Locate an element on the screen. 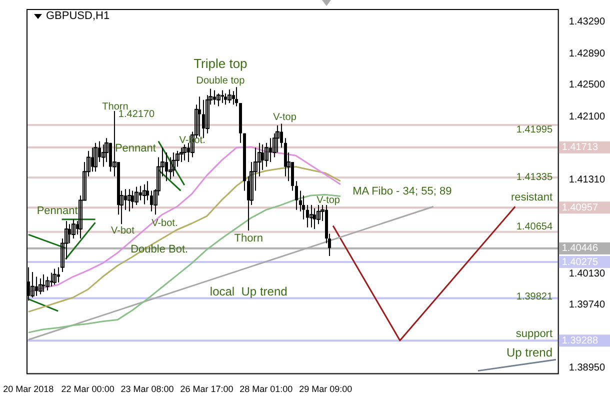 This screenshot has width=610, height=400. annotation: resistant is located at coordinates (531, 197).